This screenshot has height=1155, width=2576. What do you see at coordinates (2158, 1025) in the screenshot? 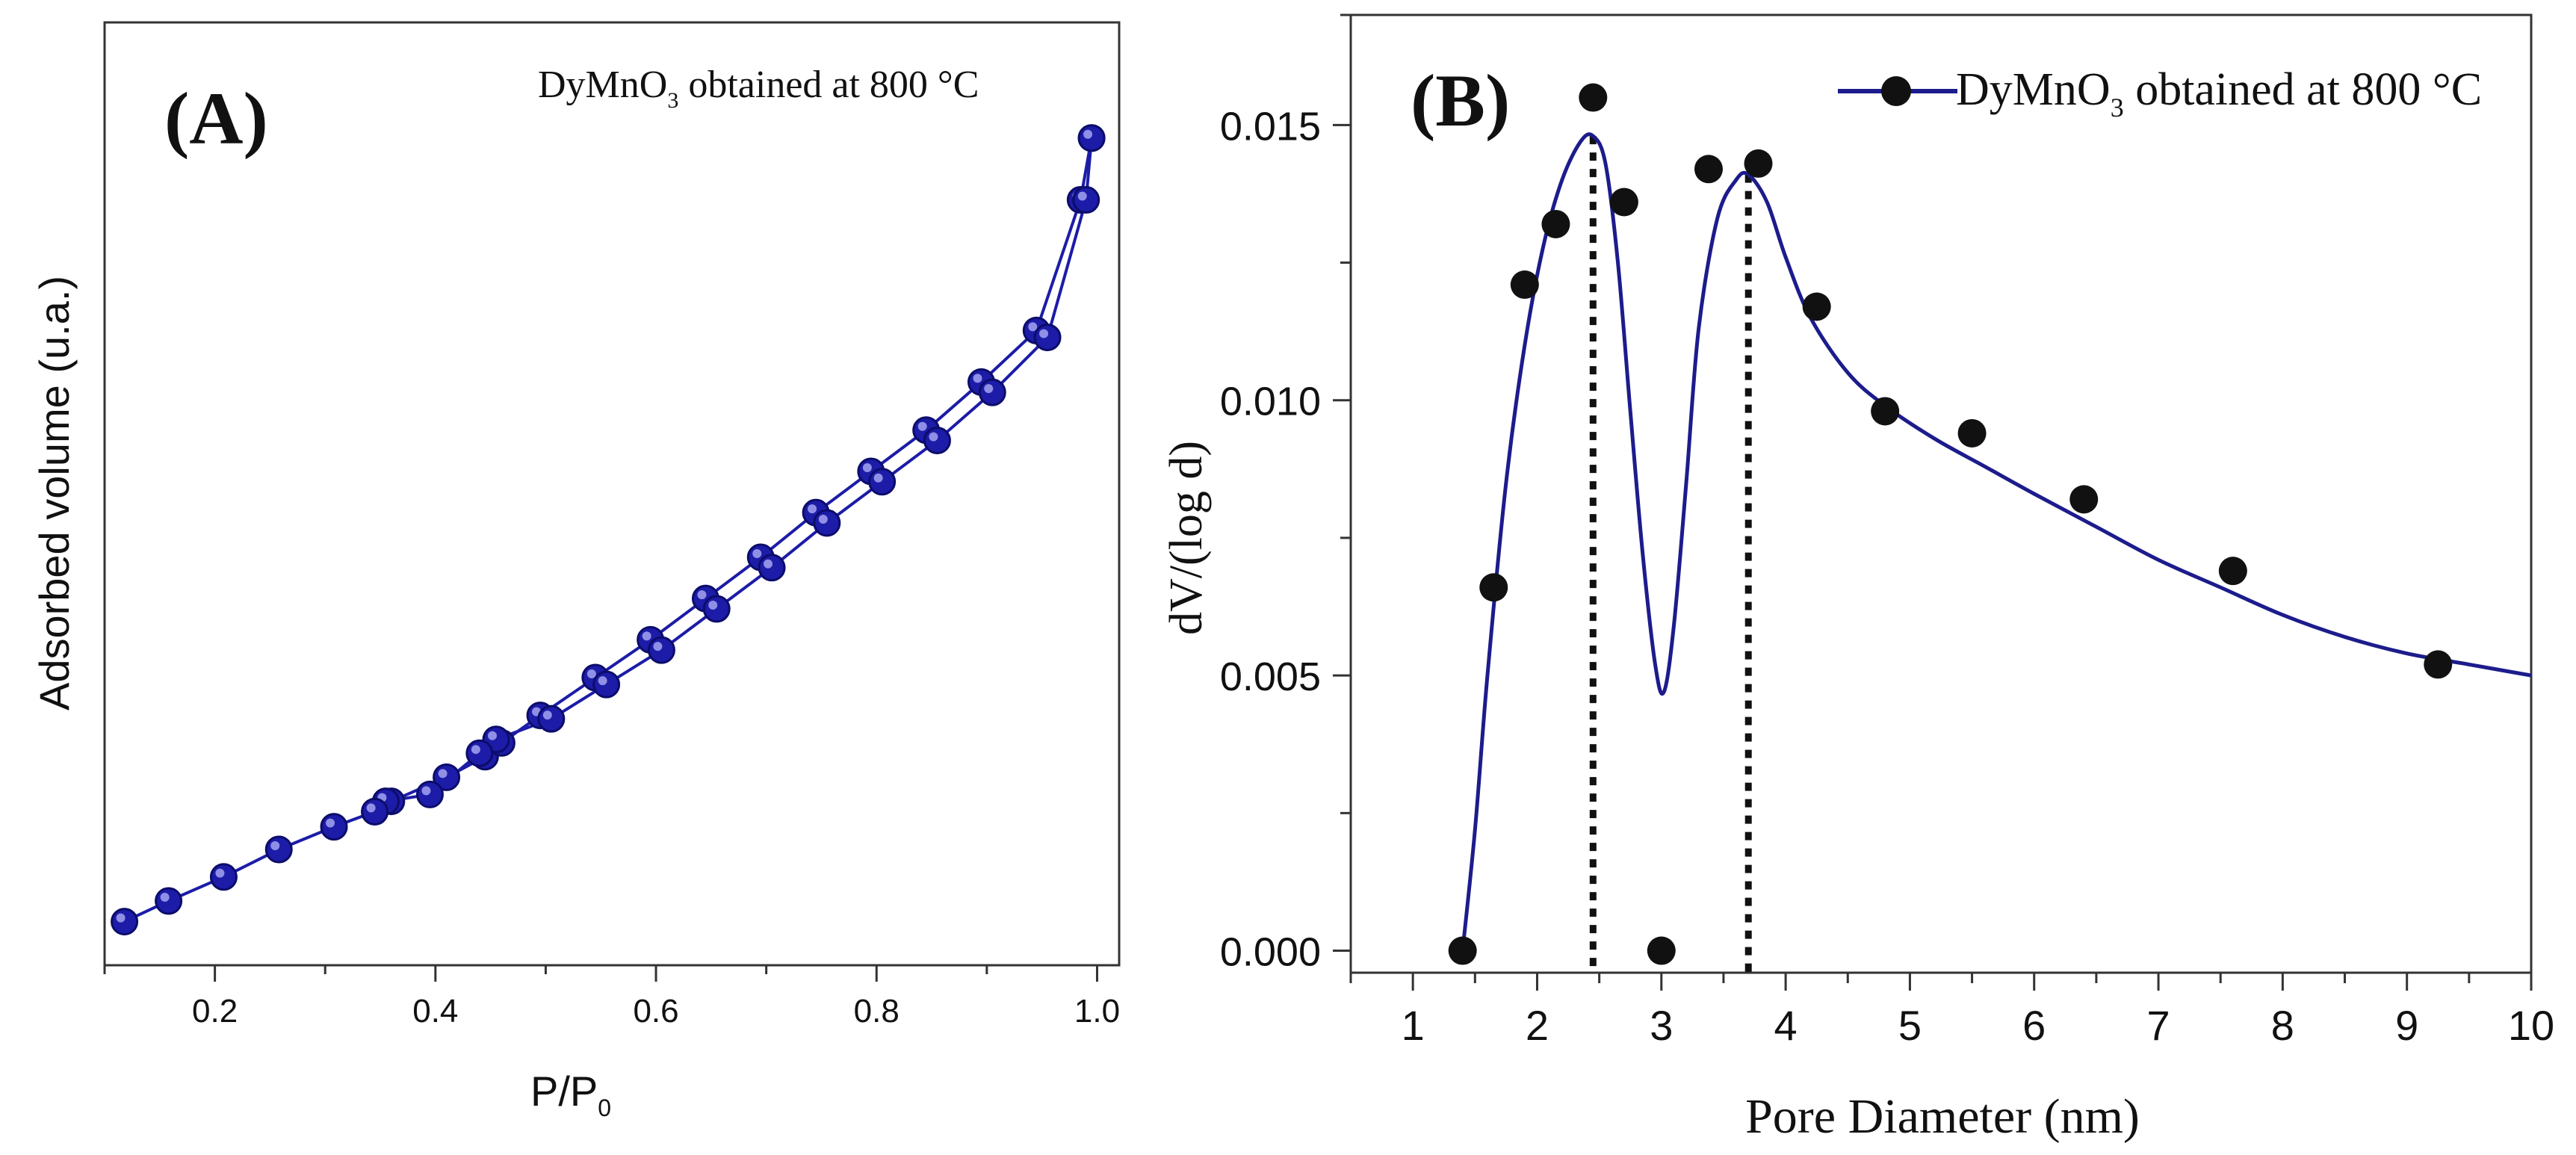
I see `x-tick-label: 7` at bounding box center [2158, 1025].